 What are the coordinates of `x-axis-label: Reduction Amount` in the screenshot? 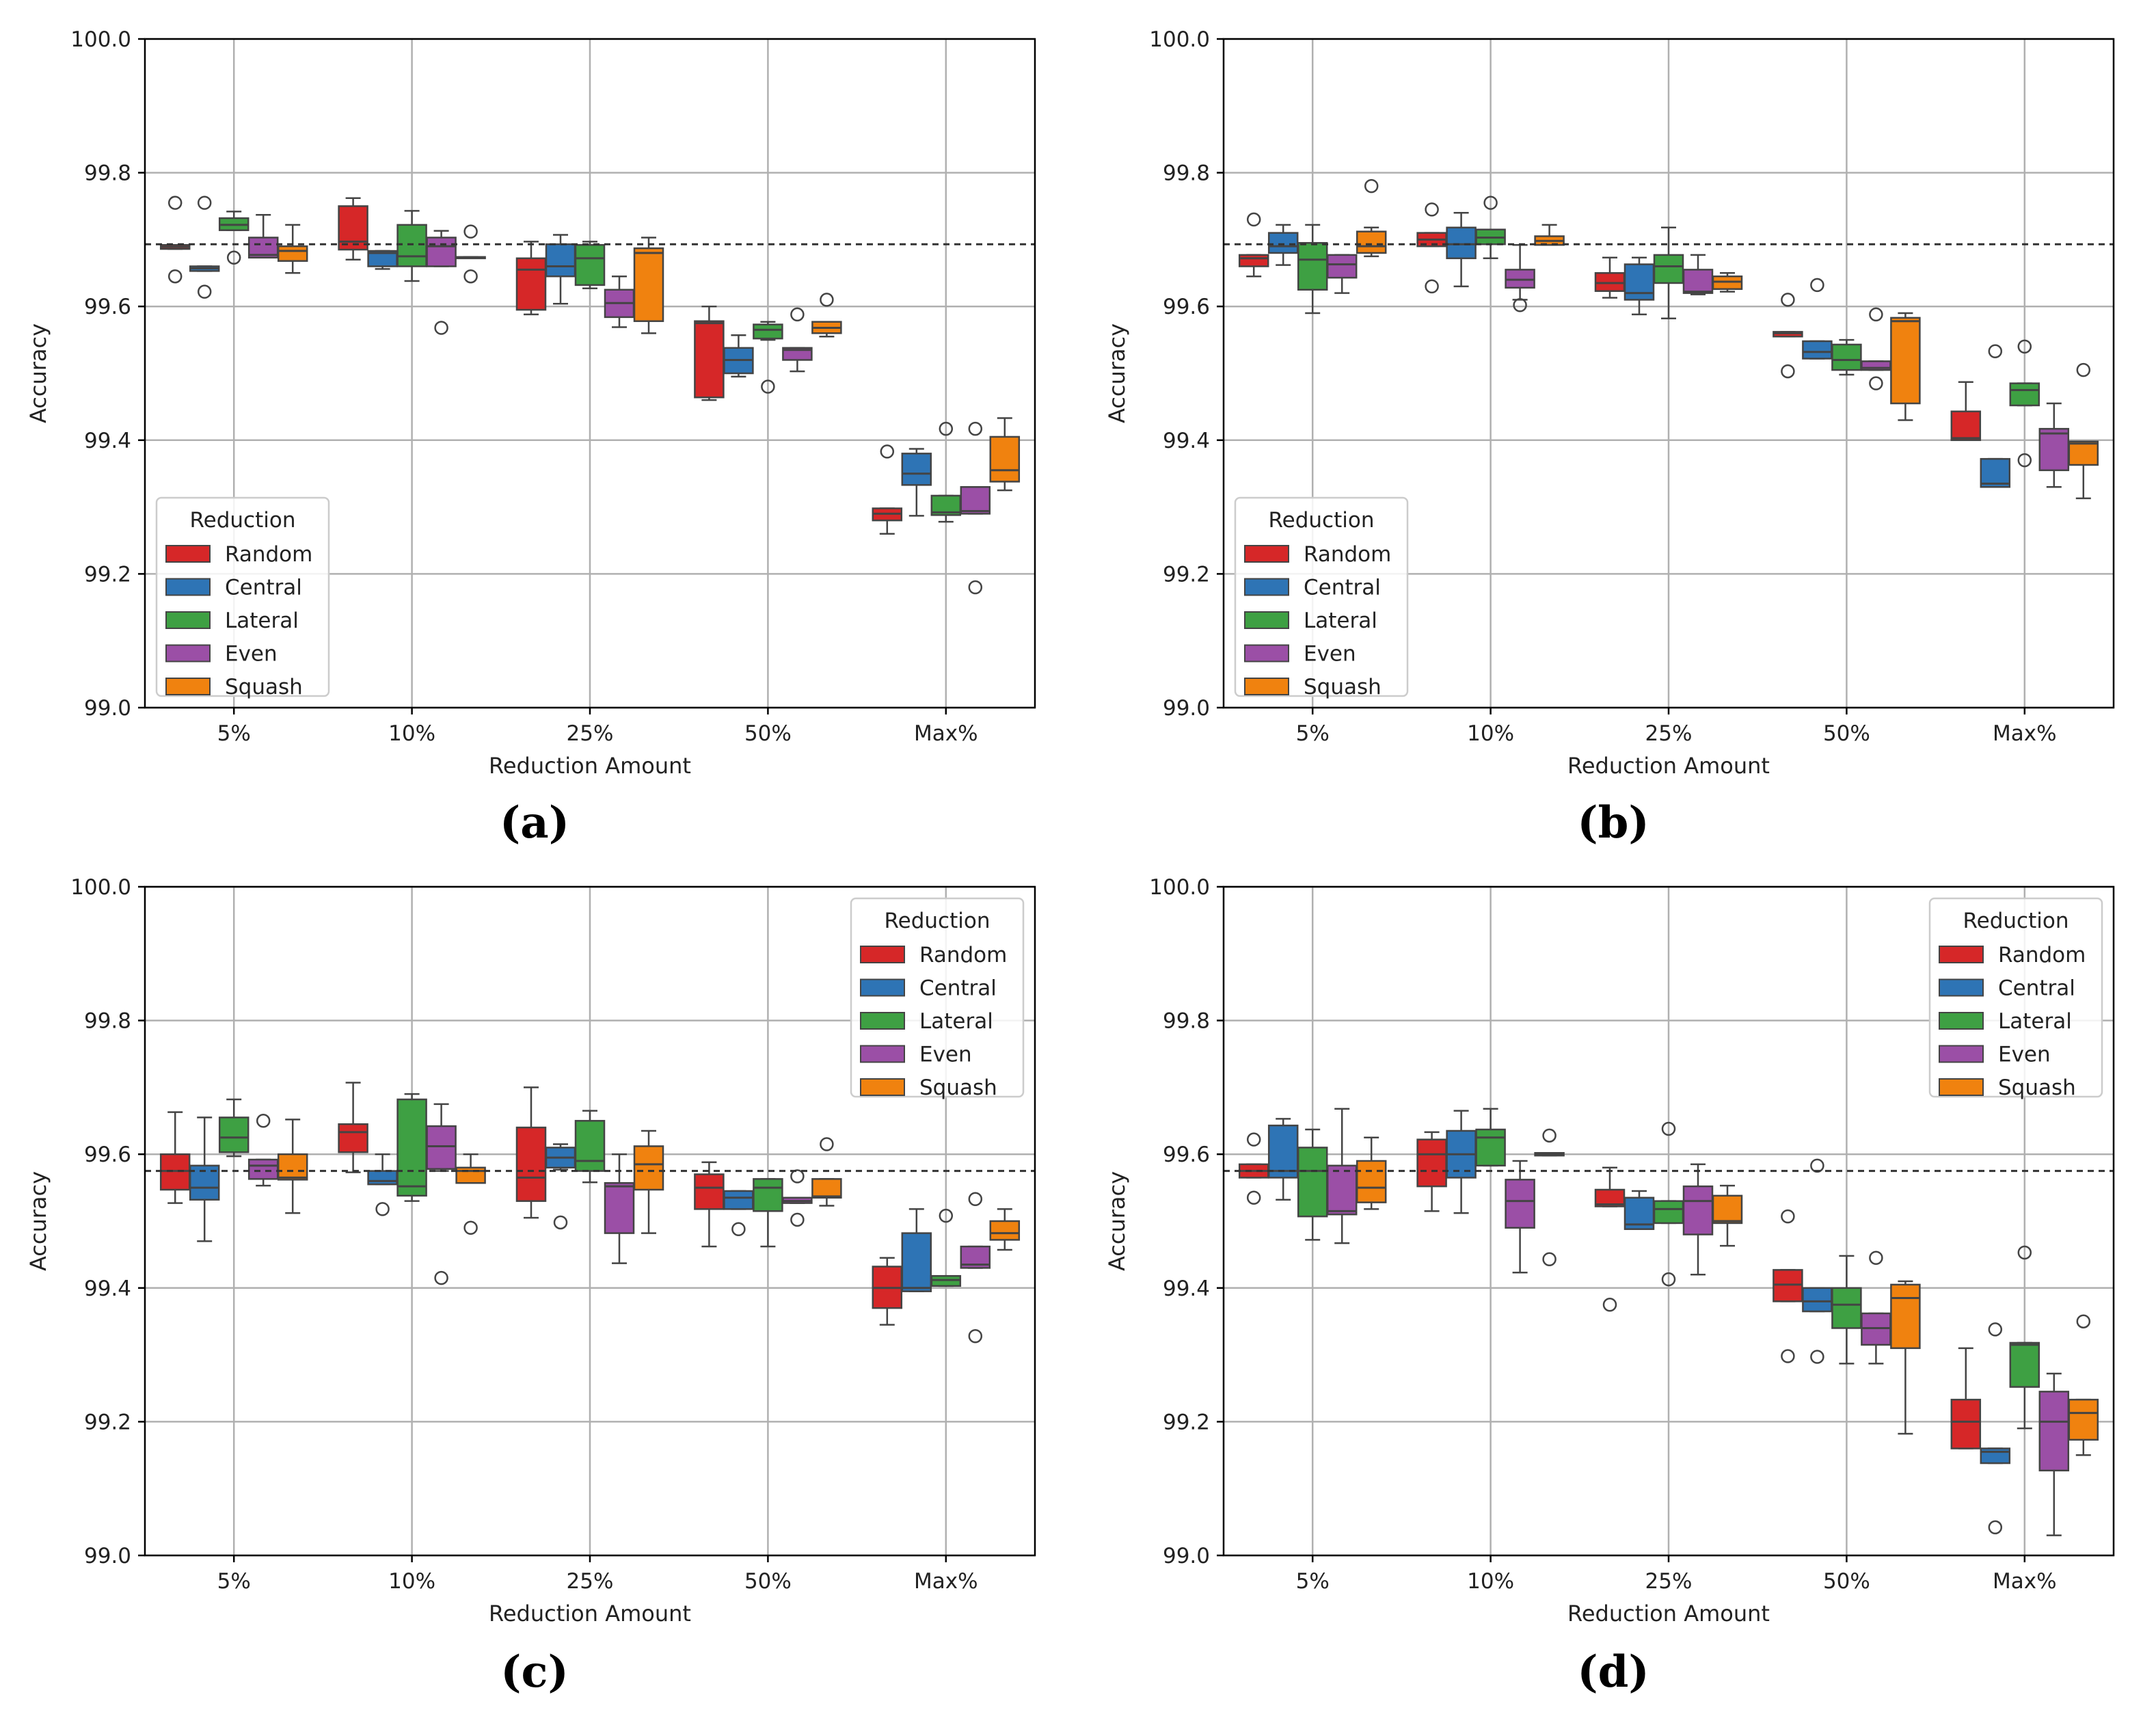 It's located at (590, 766).